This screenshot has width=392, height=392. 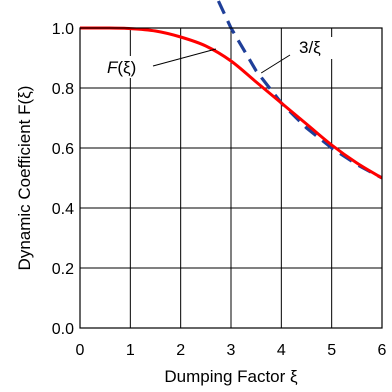 I want to click on x-tick-label: 1, so click(x=130, y=350).